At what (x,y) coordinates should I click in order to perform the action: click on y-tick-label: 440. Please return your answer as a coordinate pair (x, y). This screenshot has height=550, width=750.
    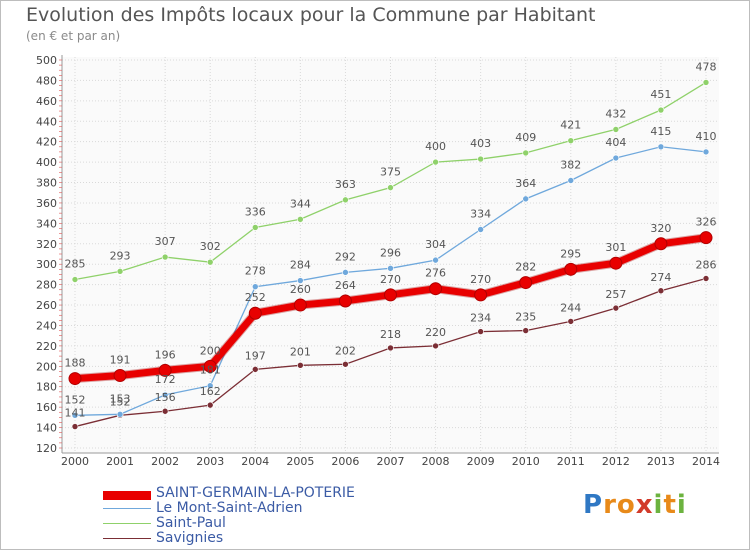
    Looking at the image, I should click on (46, 121).